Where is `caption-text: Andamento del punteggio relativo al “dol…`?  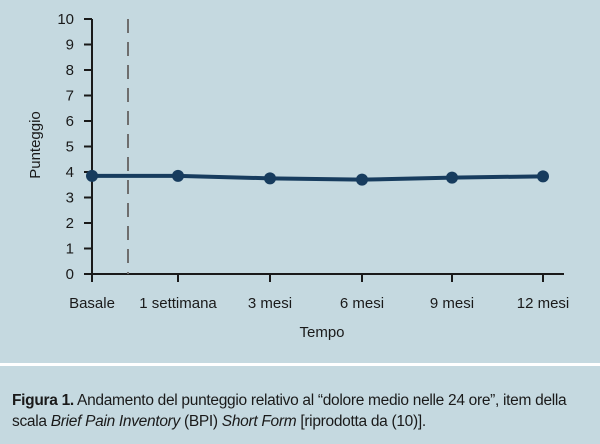 caption-text: Andamento del punteggio relativo al “dol… is located at coordinates (289, 411).